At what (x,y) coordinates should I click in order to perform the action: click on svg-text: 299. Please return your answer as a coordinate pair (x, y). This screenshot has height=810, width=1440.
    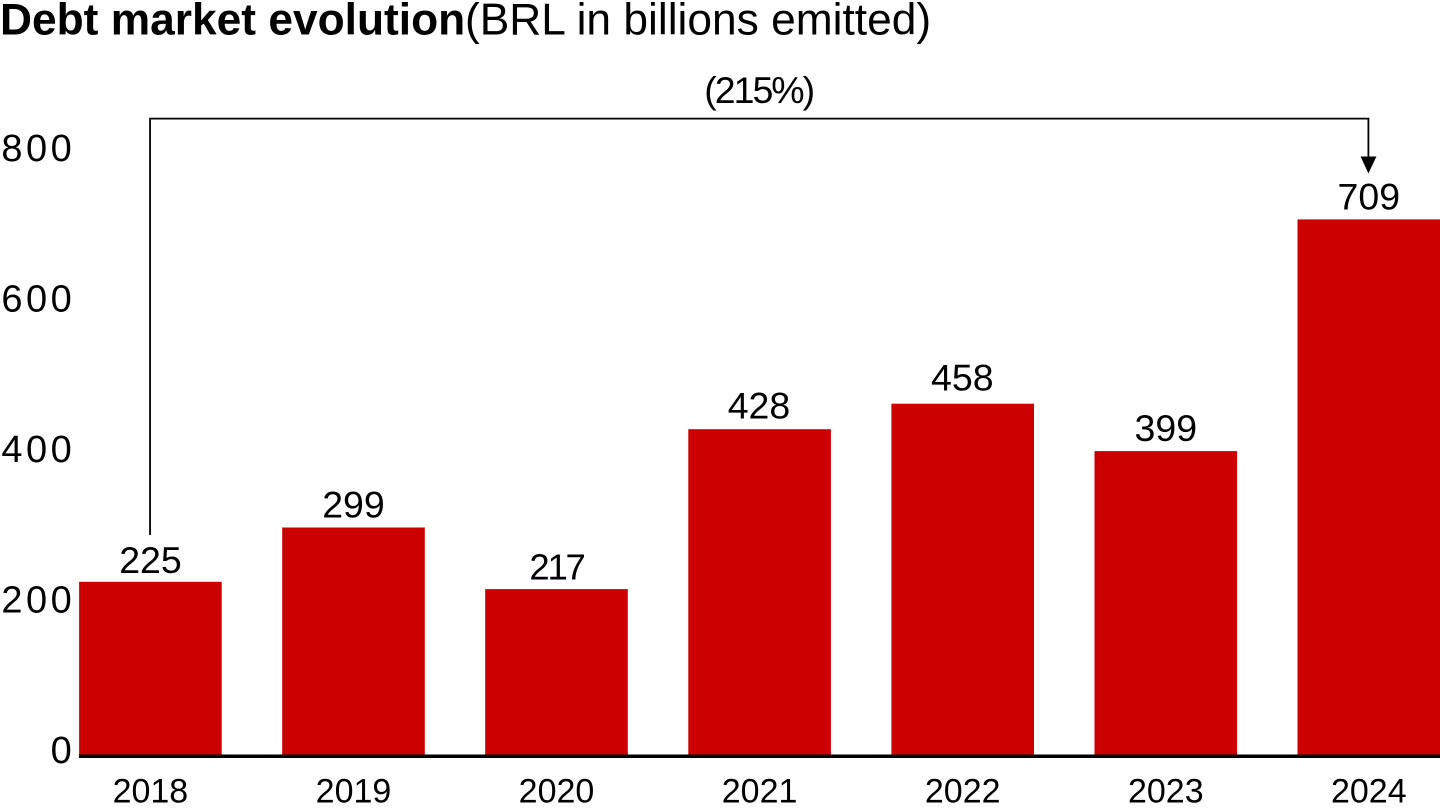
    Looking at the image, I should click on (353, 505).